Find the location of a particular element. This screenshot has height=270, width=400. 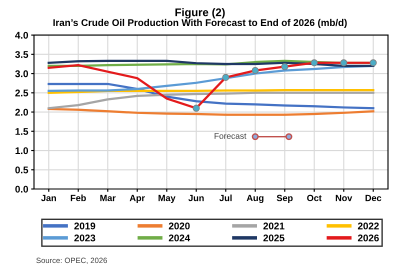

x-tick-label: Jul is located at coordinates (225, 198).